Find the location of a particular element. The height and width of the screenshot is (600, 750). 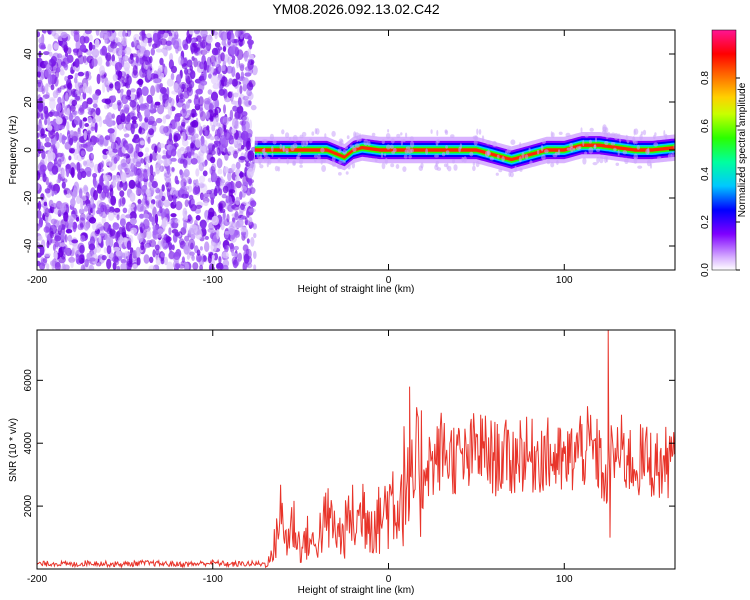

y-tick-label: -40 is located at coordinates (28, 245).